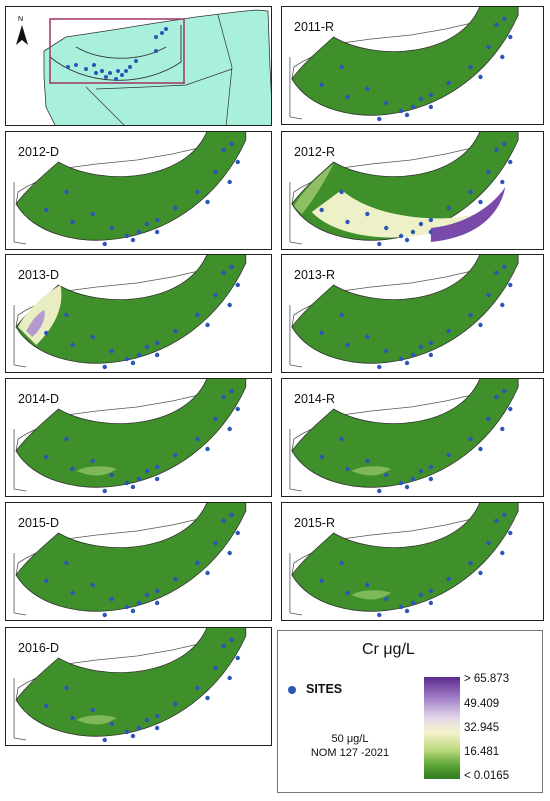 The width and height of the screenshot is (550, 801). I want to click on map-panel-2015-D: 2015-D, so click(138, 561).